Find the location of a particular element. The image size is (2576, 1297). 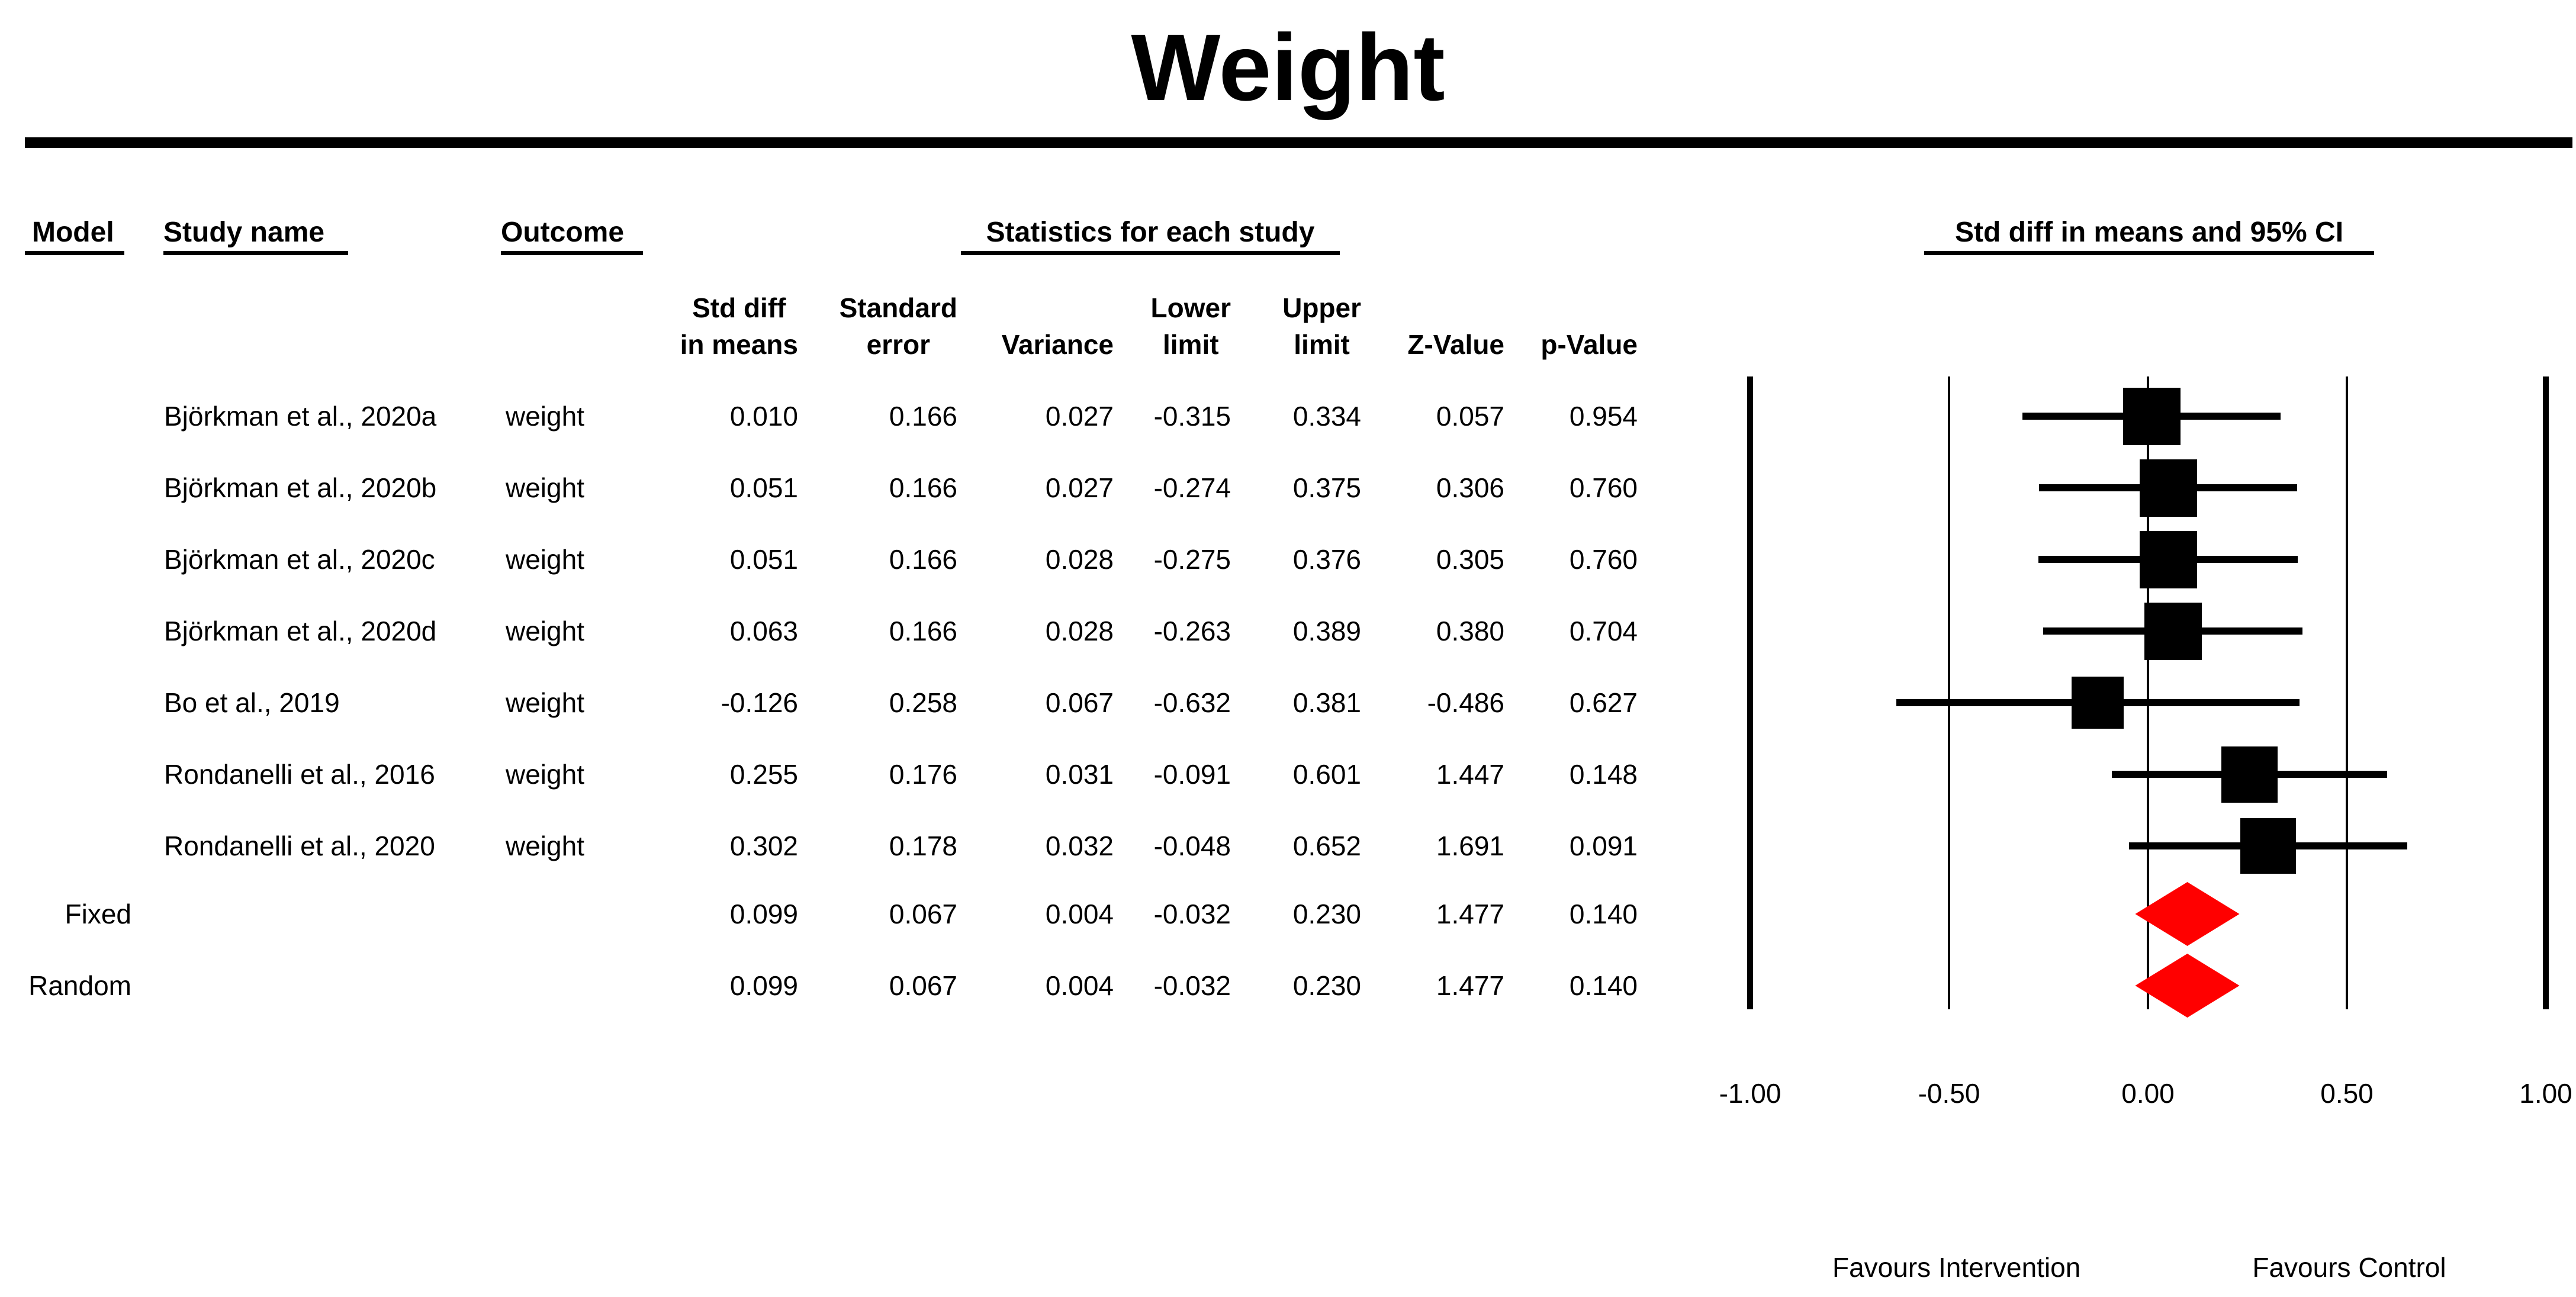

study-row-cell-variance: 0.027 is located at coordinates (1079, 487).